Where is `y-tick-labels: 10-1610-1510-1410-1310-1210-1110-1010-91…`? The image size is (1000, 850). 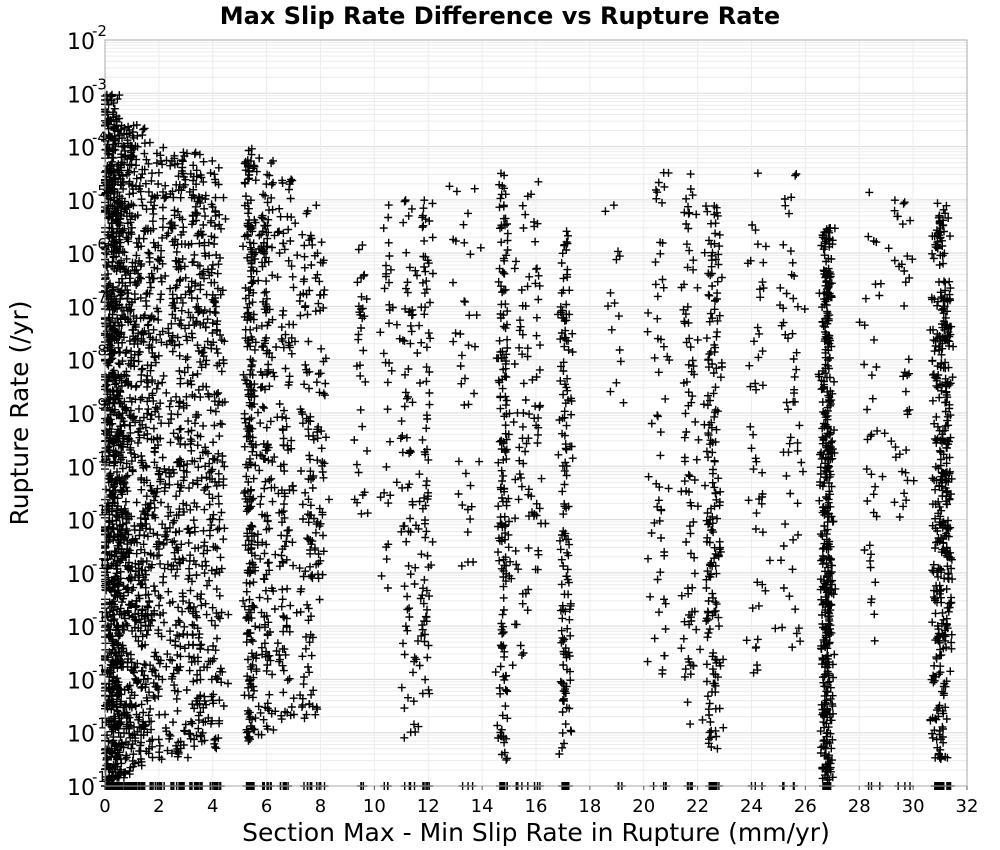 y-tick-labels: 10-1610-1510-1410-1310-1210-1110-1010-91… is located at coordinates (92, 411).